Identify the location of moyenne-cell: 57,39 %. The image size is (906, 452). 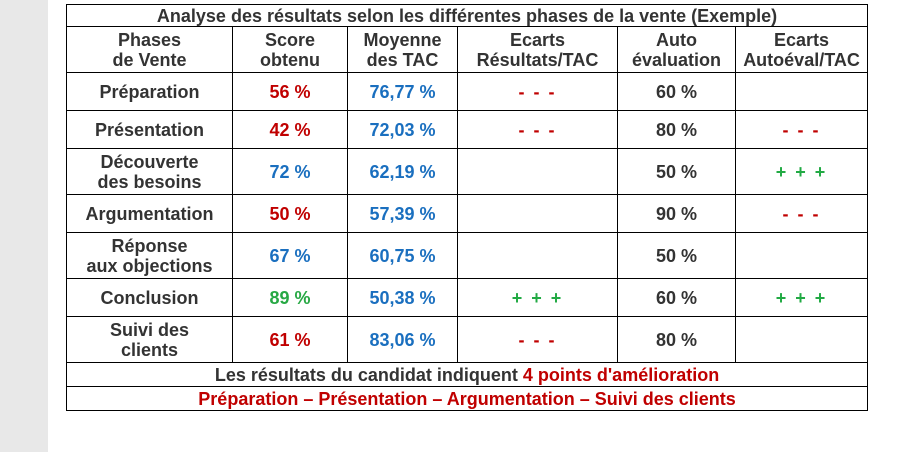
(402, 213).